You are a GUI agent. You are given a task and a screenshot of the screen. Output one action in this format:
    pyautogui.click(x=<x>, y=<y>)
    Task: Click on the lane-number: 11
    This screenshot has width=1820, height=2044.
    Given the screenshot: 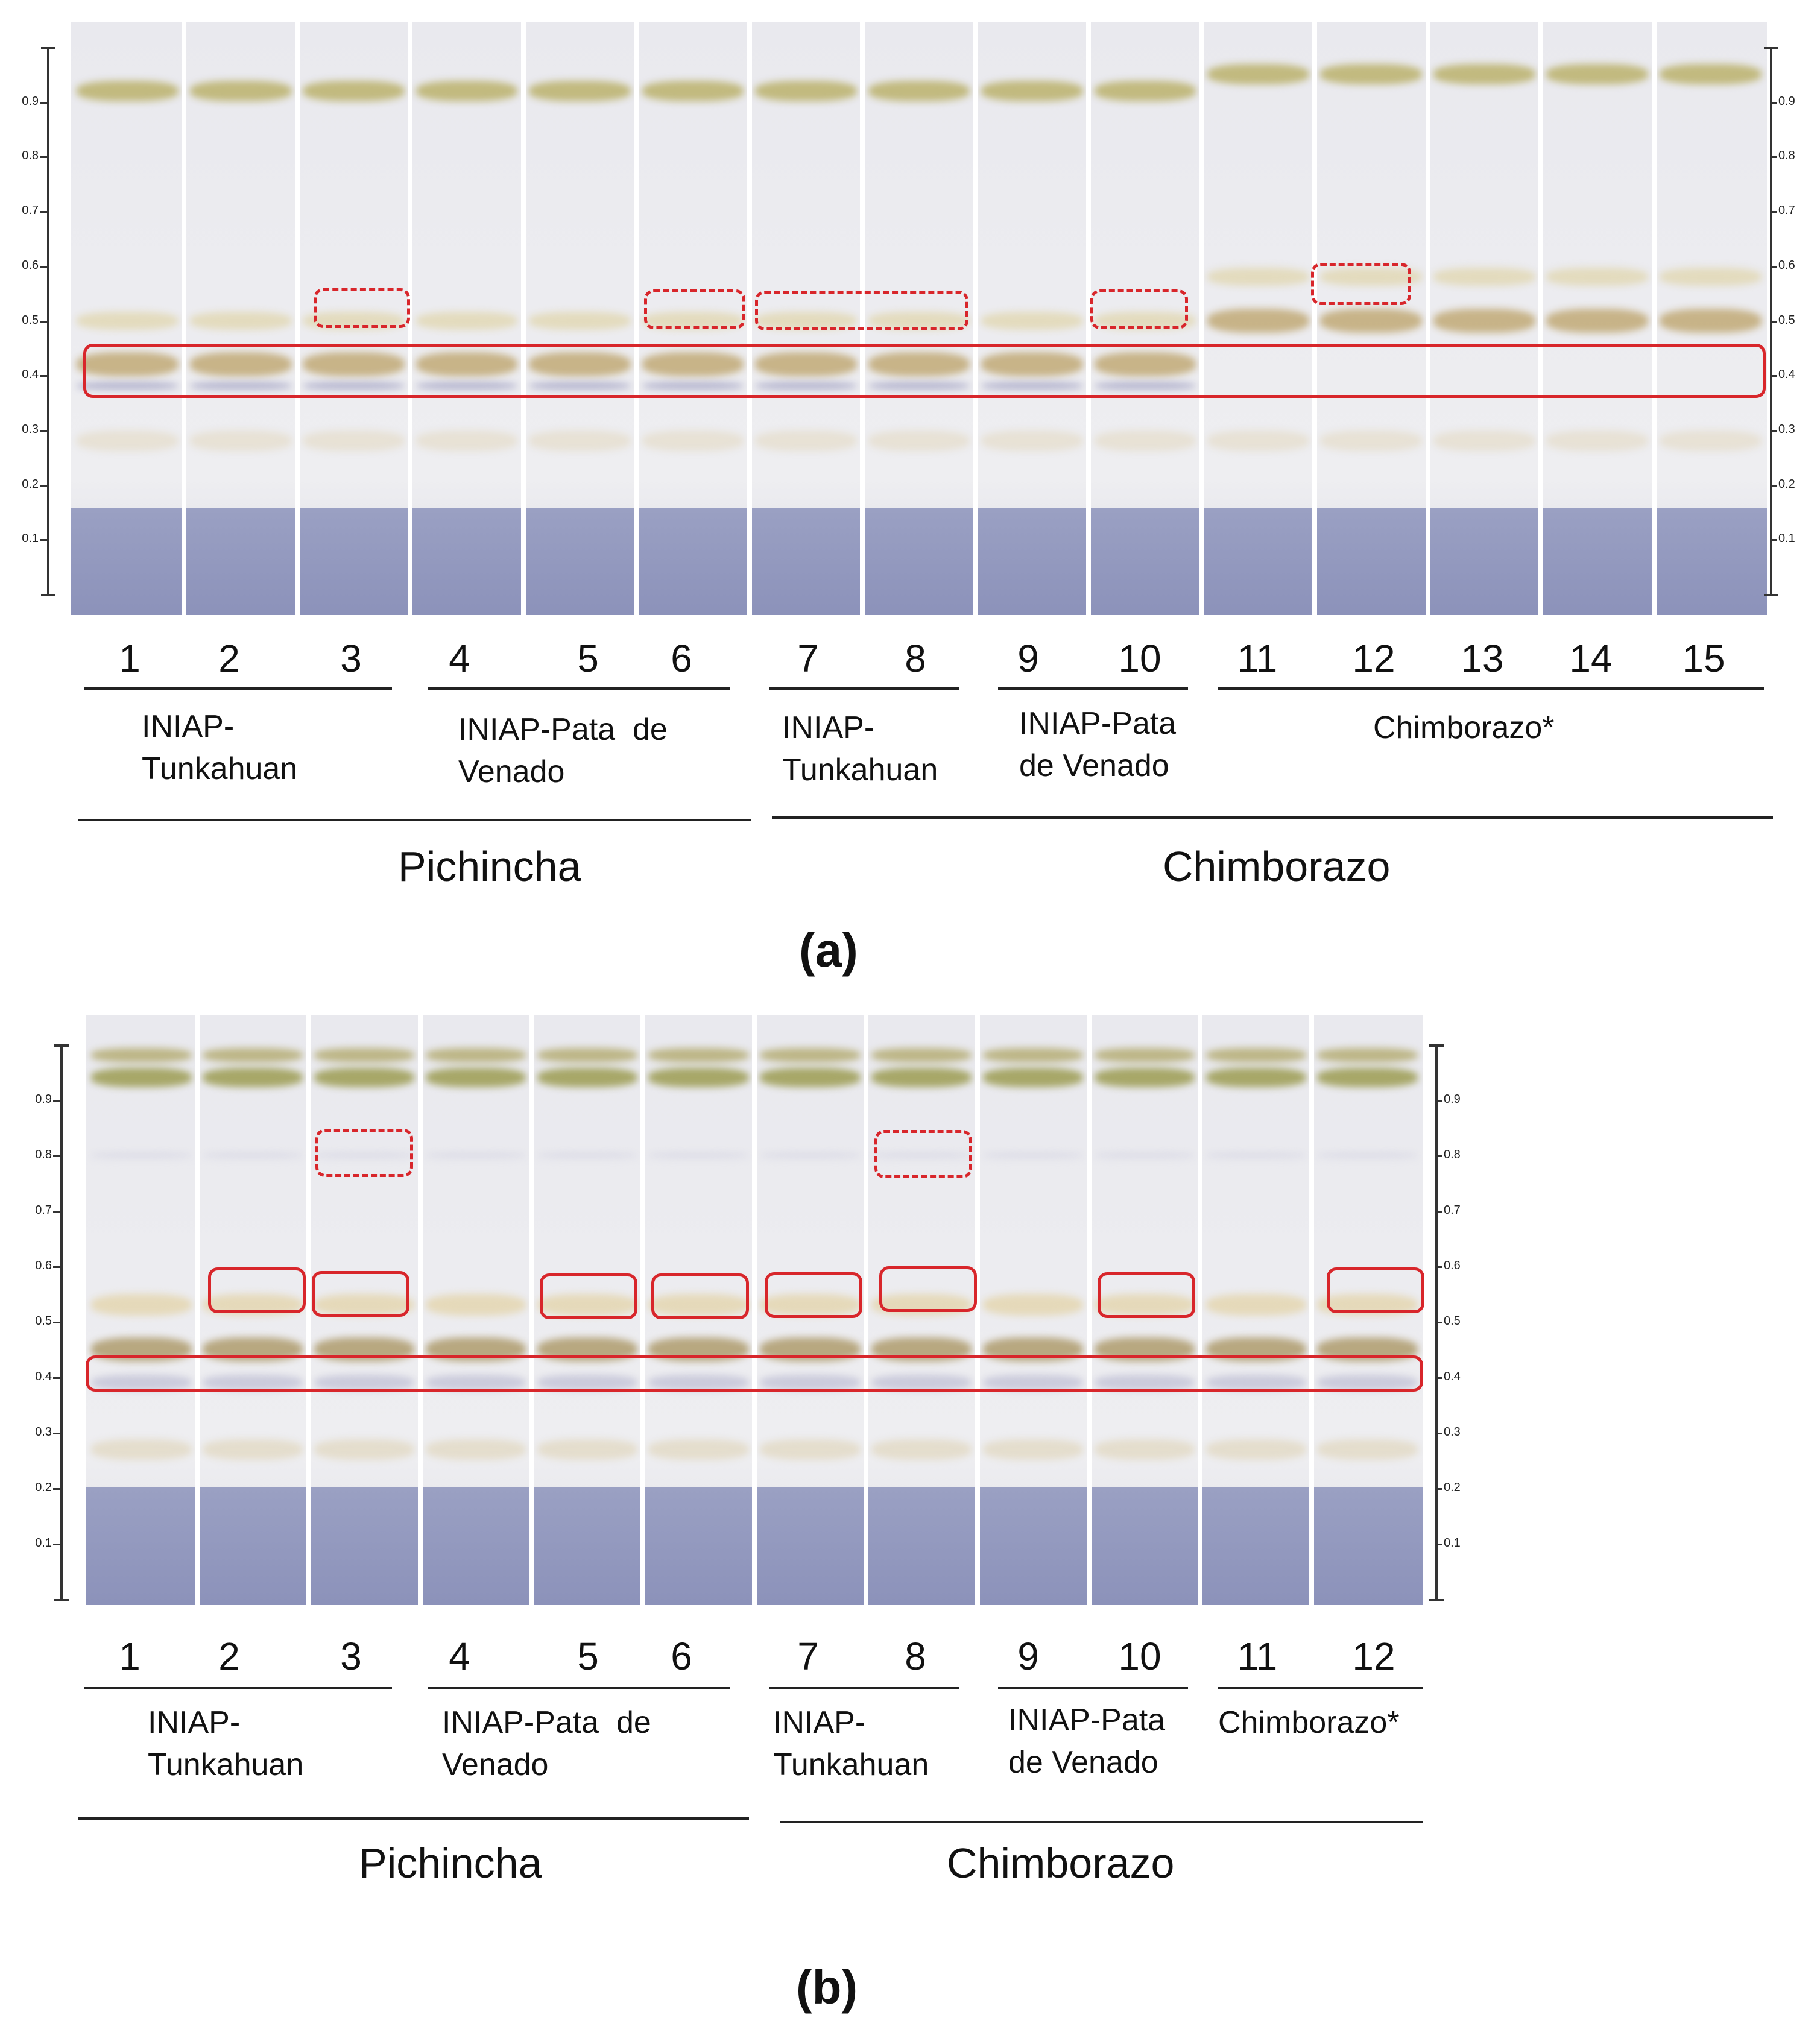 What is the action you would take?
    pyautogui.click(x=1258, y=1656)
    